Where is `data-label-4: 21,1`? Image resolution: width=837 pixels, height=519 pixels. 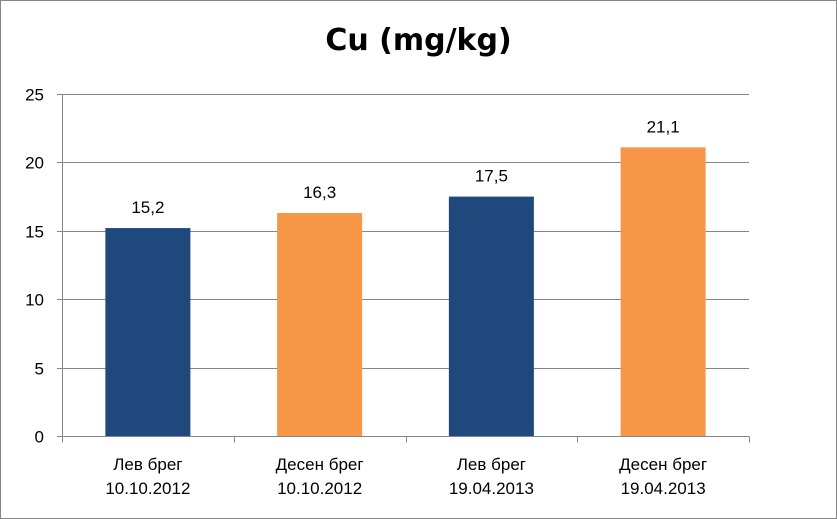
data-label-4: 21,1 is located at coordinates (663, 126).